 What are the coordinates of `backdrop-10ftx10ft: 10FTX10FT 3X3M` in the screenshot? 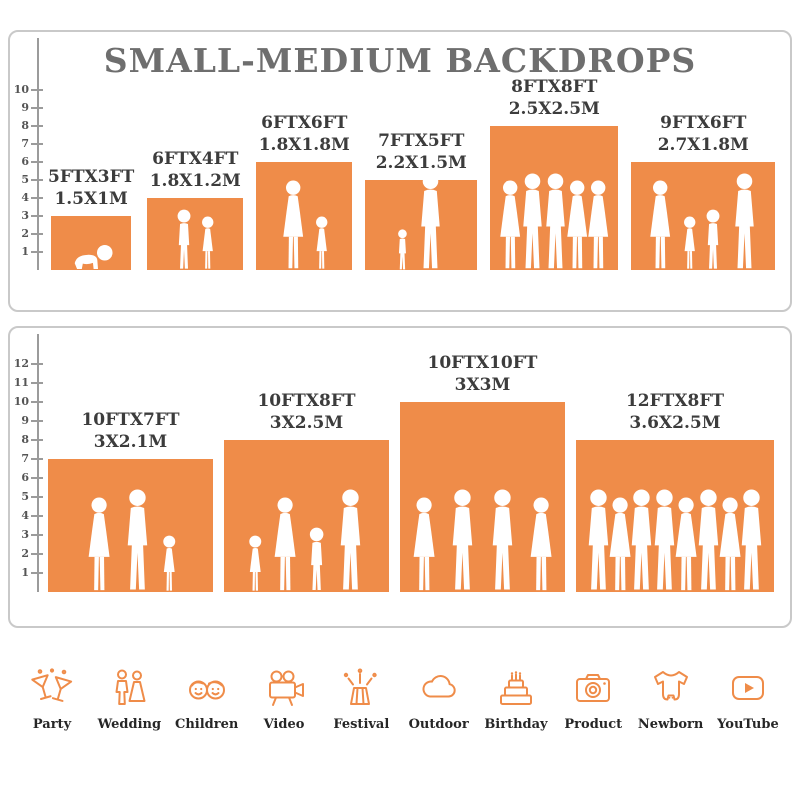 It's located at (482, 472).